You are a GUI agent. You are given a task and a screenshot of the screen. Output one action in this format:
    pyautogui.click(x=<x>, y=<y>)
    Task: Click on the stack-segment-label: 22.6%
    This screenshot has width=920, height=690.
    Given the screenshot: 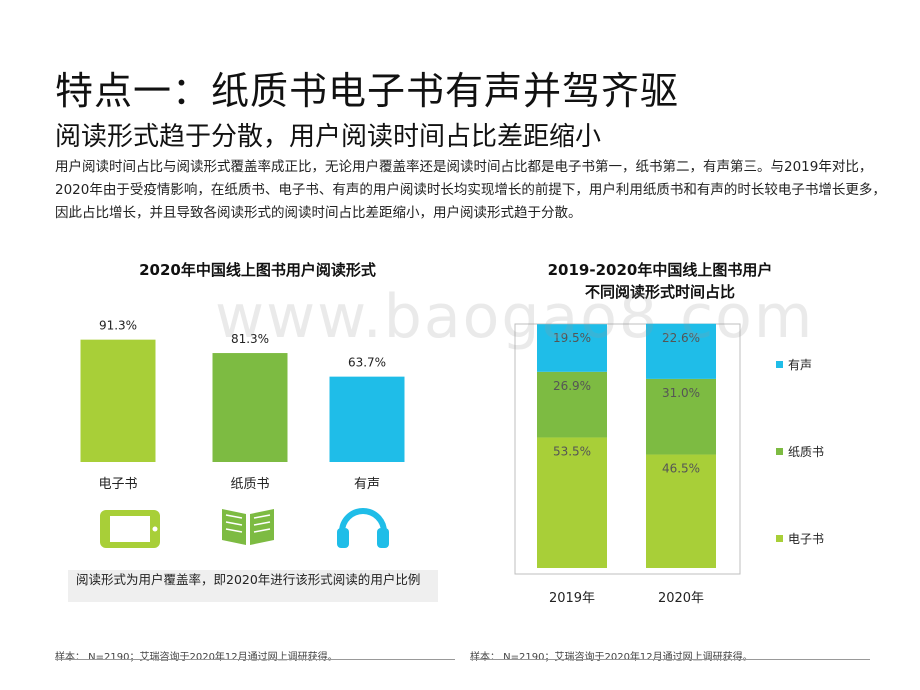 What is the action you would take?
    pyautogui.click(x=681, y=338)
    